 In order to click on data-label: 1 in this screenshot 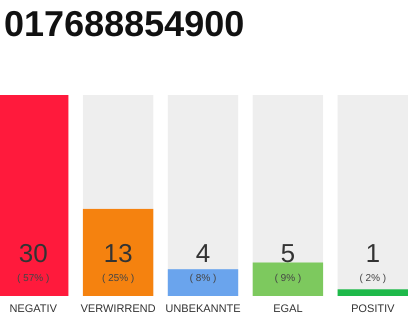, I will do `click(373, 253)`.